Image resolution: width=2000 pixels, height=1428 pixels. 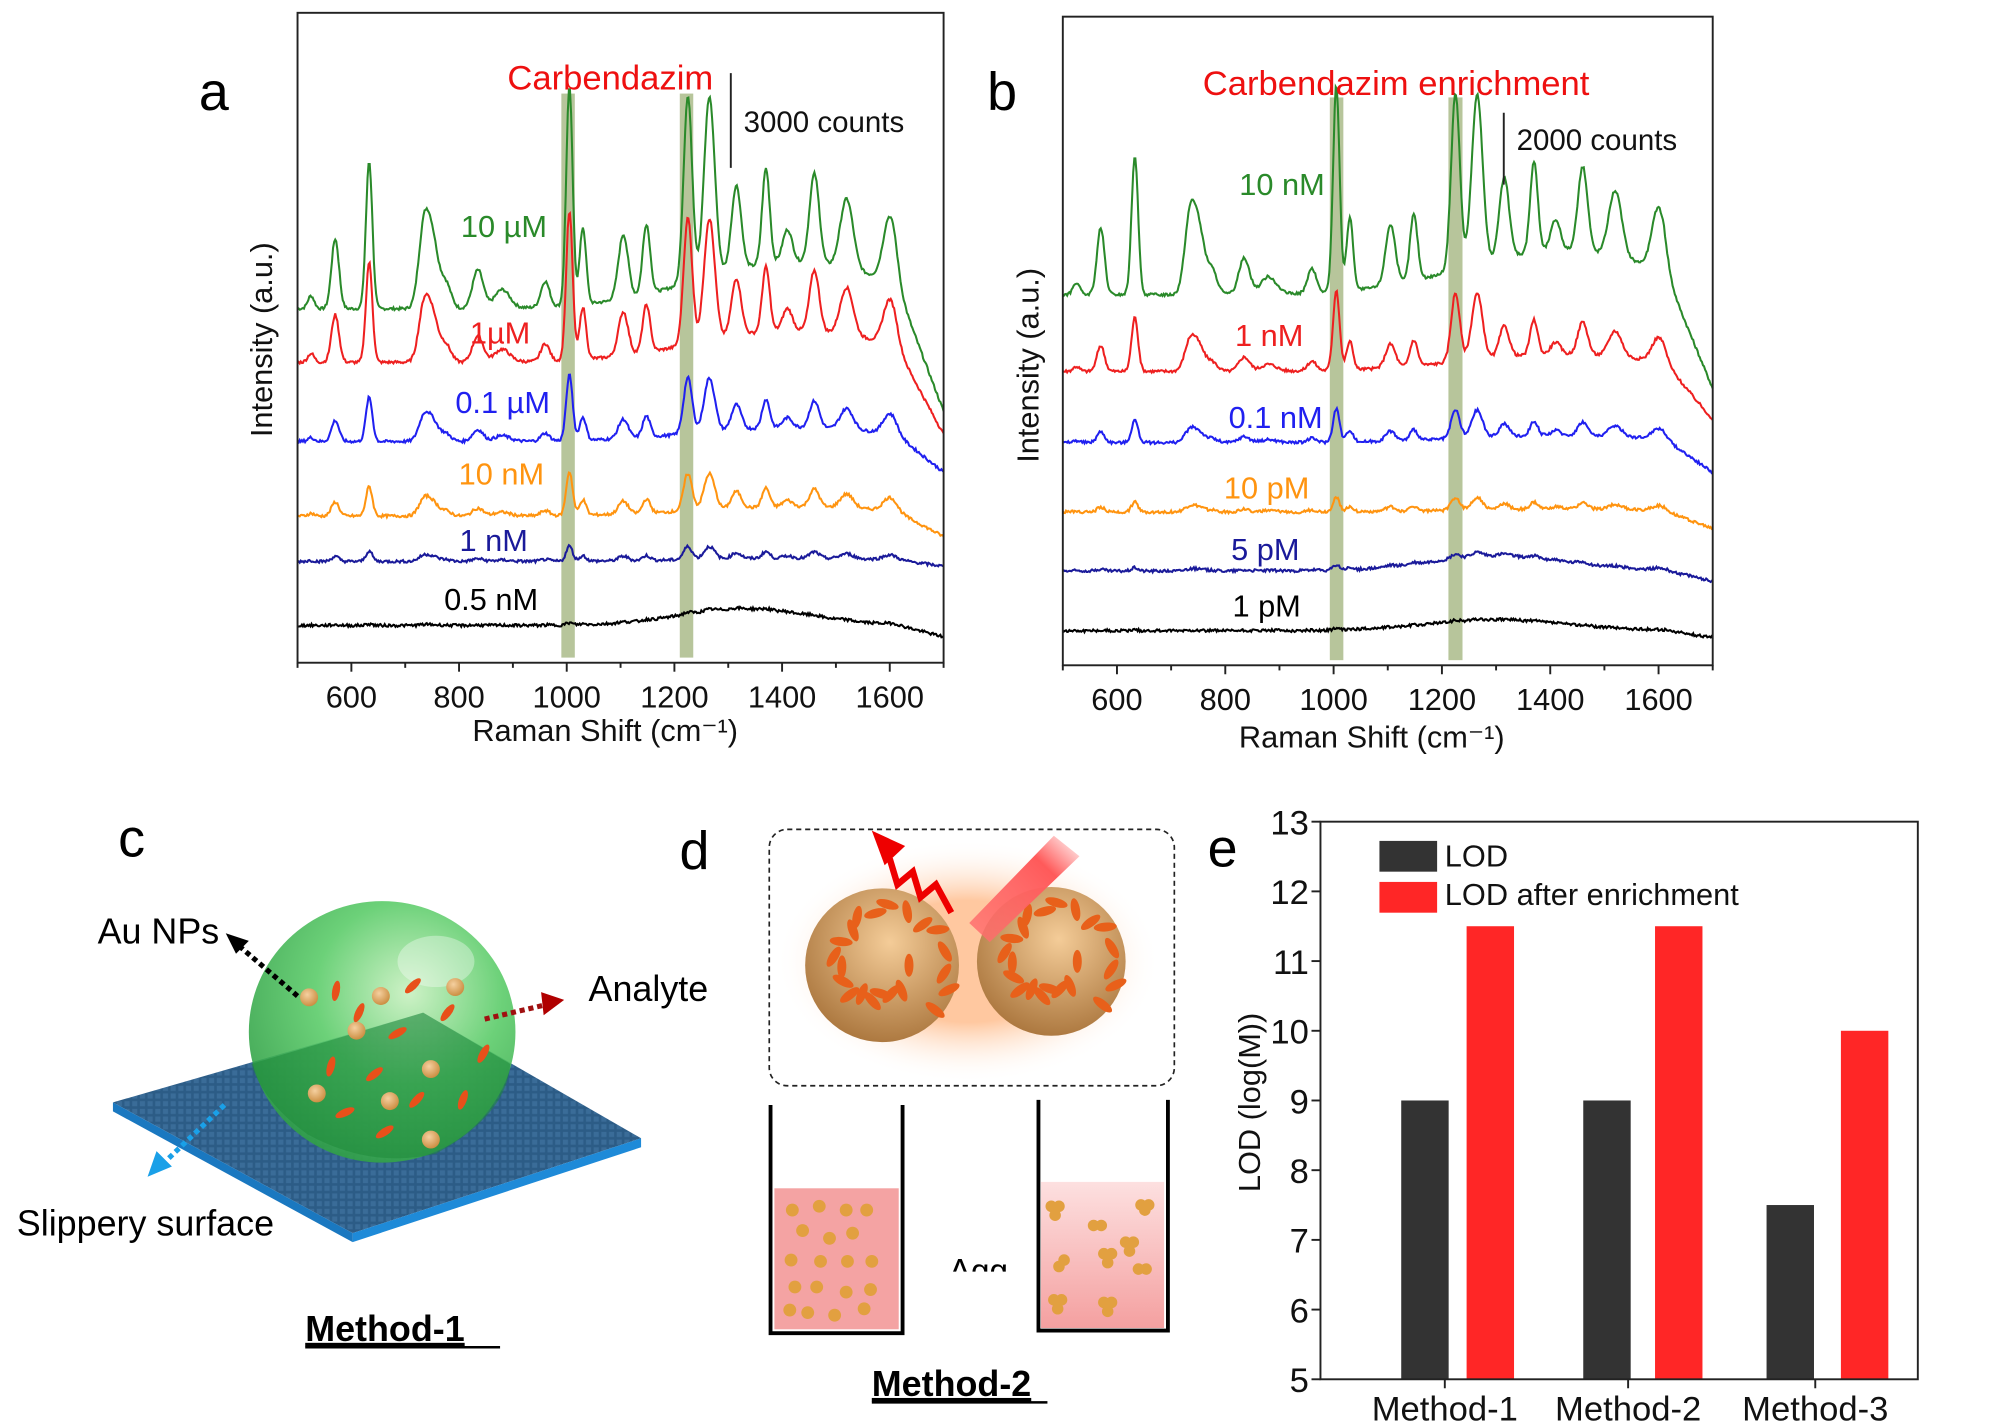 I want to click on concentration-labels: 10 nM 1 nM 0.1 nM 10 pM 5 pM 1 pM, so click(x=1274, y=395).